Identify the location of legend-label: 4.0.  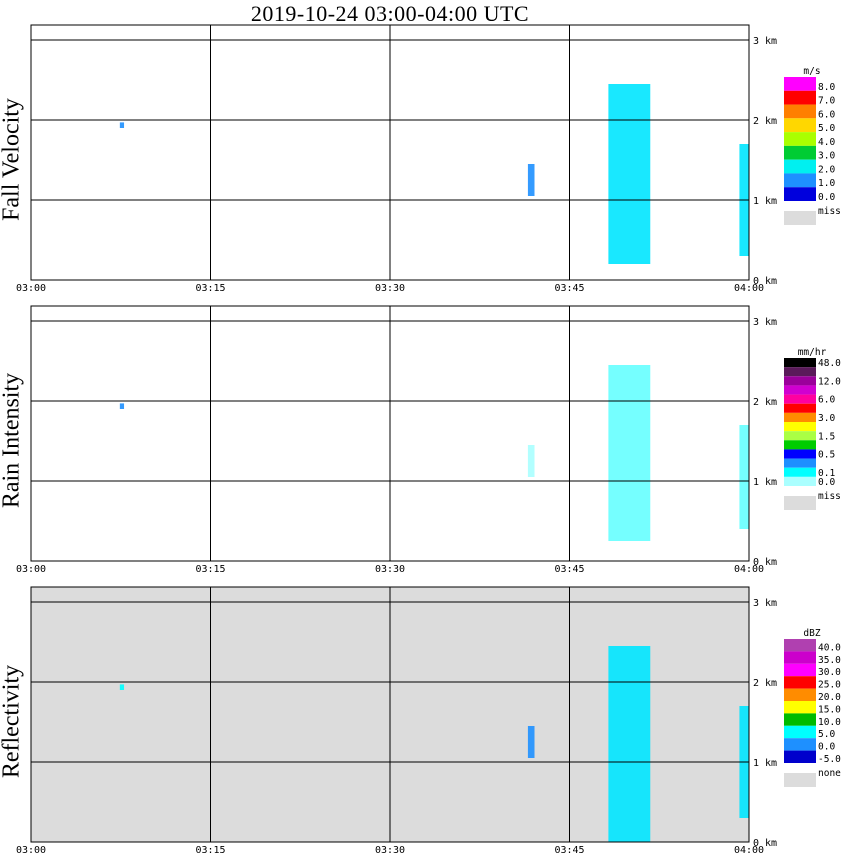
(826, 142).